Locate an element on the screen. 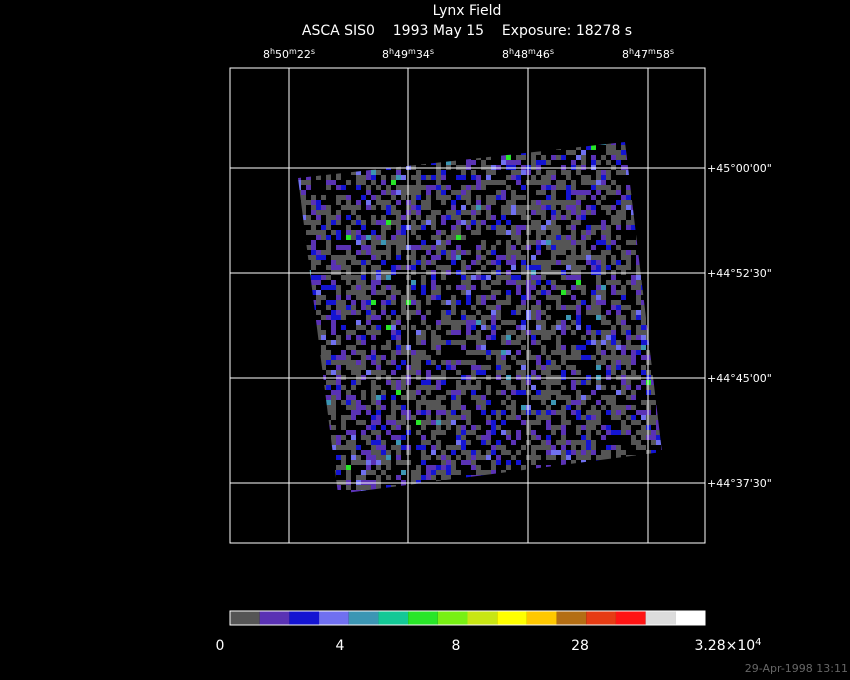 The image size is (850, 680). ra-label-part: 8 is located at coordinates (266, 54).